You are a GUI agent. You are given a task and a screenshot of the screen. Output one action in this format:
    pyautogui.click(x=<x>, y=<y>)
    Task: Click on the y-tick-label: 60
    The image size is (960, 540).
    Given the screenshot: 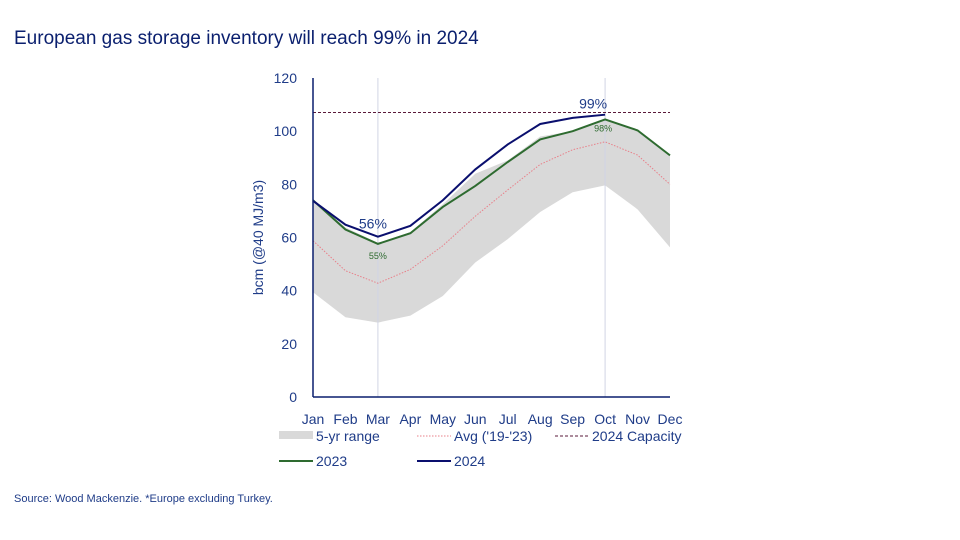 What is the action you would take?
    pyautogui.click(x=289, y=238)
    